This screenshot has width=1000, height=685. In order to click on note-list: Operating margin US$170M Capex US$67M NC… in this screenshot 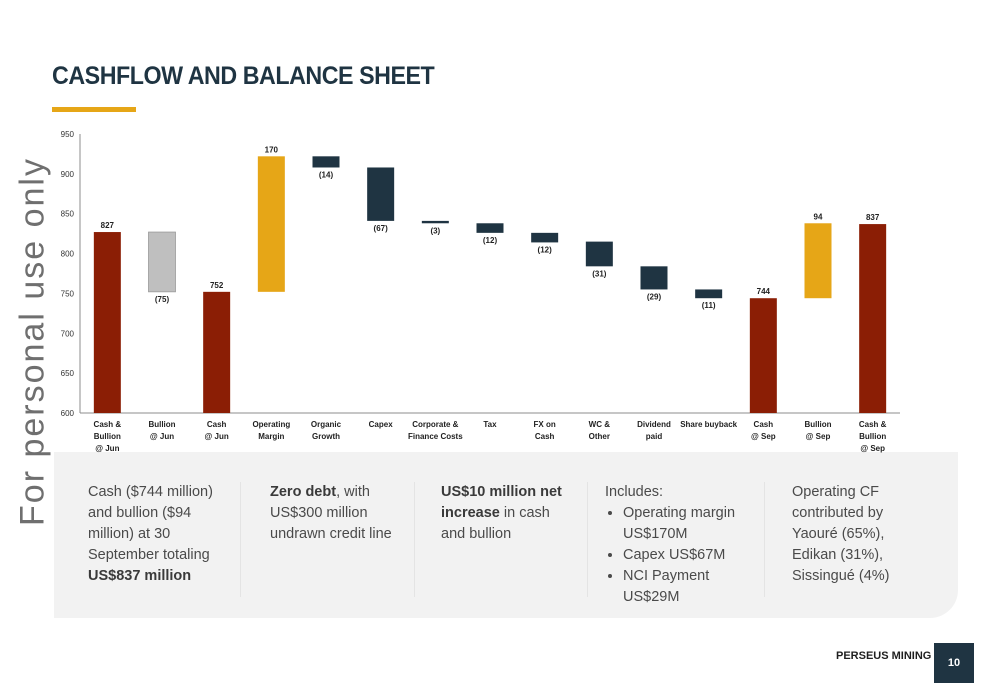, I will do `click(685, 555)`.